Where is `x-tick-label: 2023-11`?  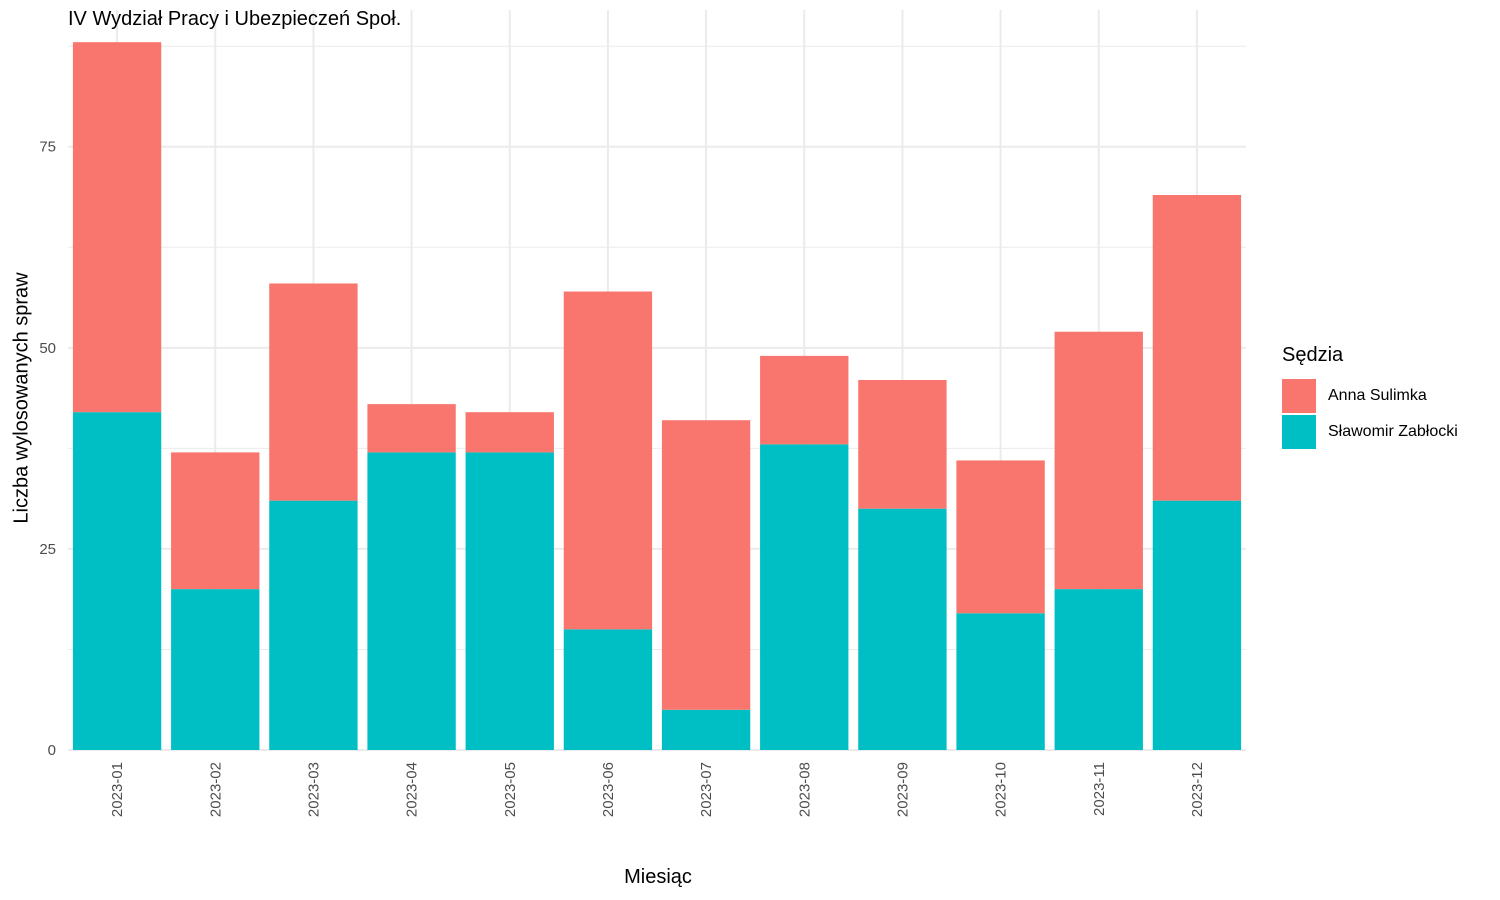 x-tick-label: 2023-11 is located at coordinates (1099, 789).